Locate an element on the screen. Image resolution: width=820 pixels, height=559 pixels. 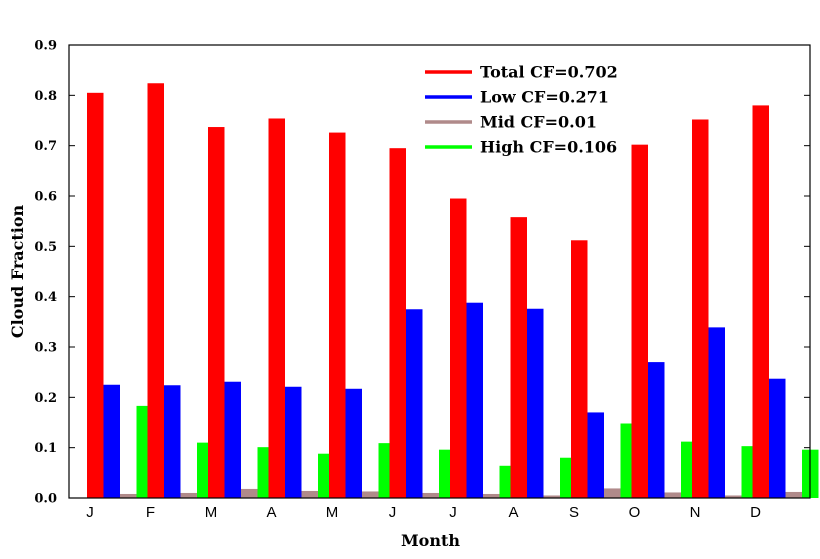
y-tick-label: 0.8 is located at coordinates (45, 96).